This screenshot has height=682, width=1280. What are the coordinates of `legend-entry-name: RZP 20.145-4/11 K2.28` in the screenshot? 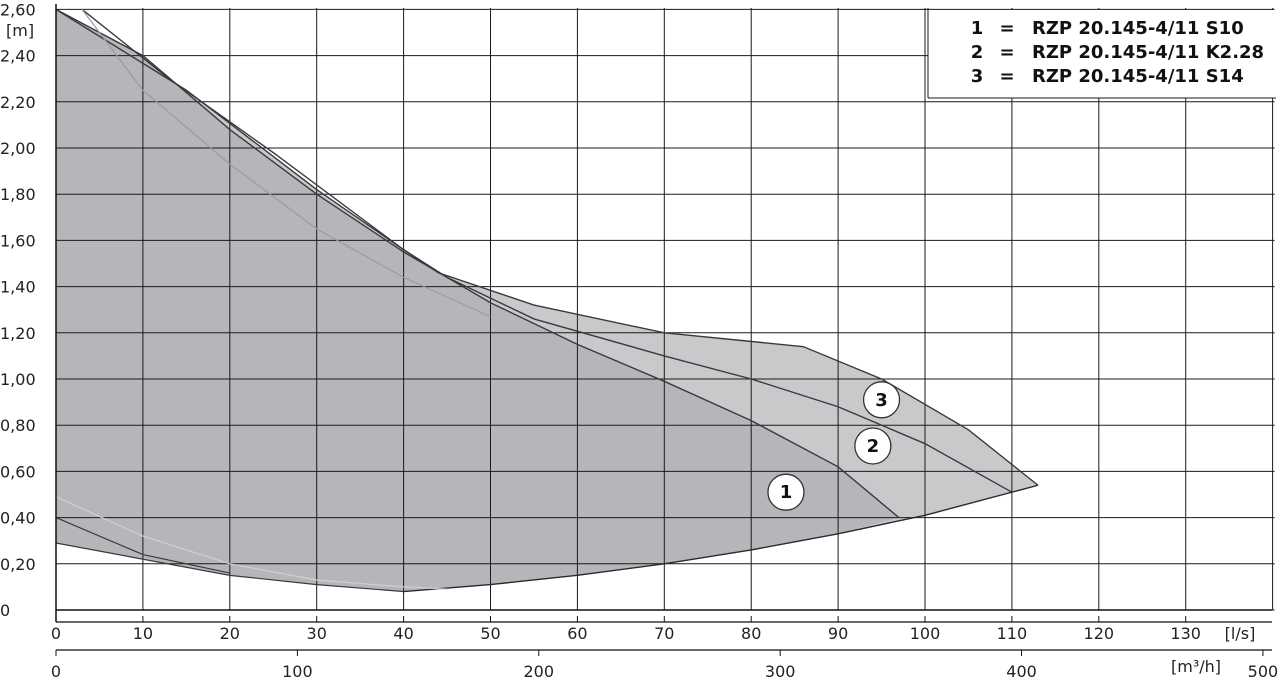 It's located at (1148, 52).